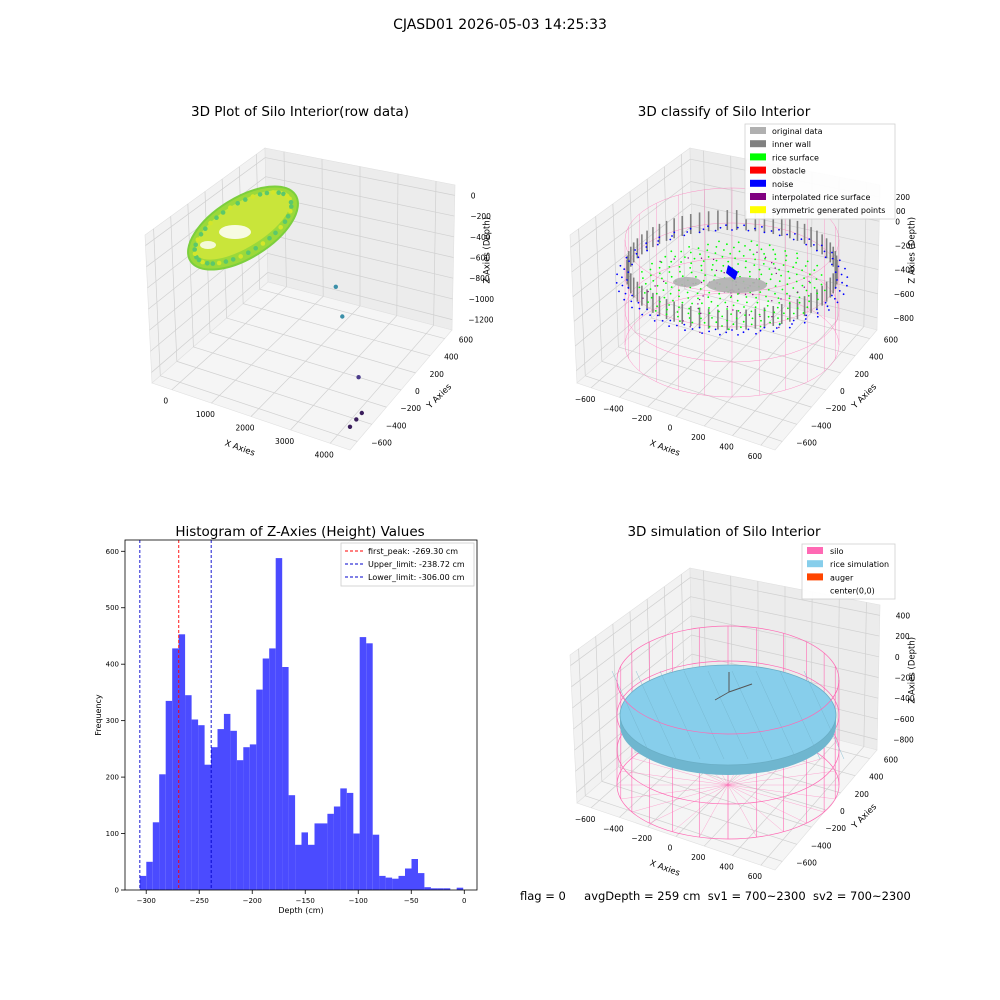 The height and width of the screenshot is (1000, 1000). What do you see at coordinates (848, 571) in the screenshot?
I see `plot4-legend: silo rice simulation auger center(0,0)` at bounding box center [848, 571].